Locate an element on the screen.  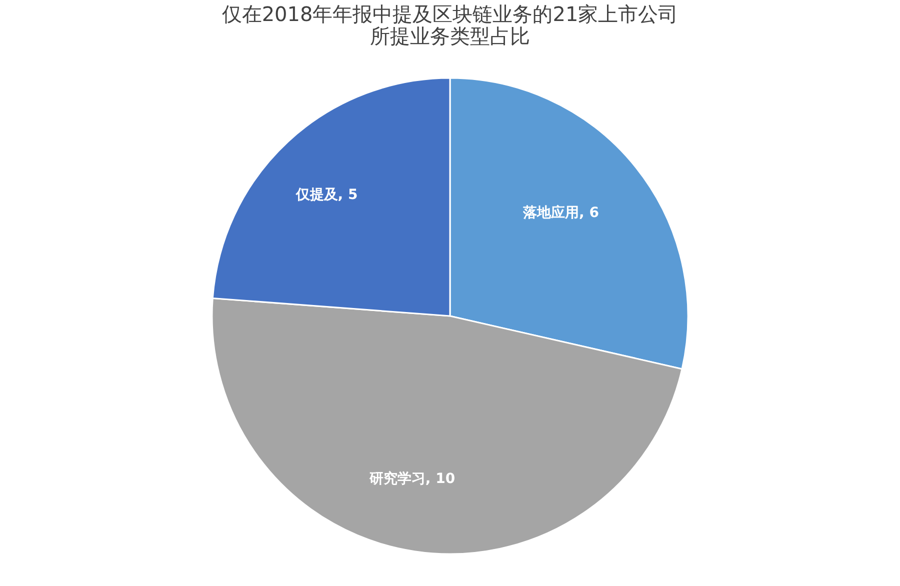
slice-label: 落地应用 is located at coordinates (550, 213).